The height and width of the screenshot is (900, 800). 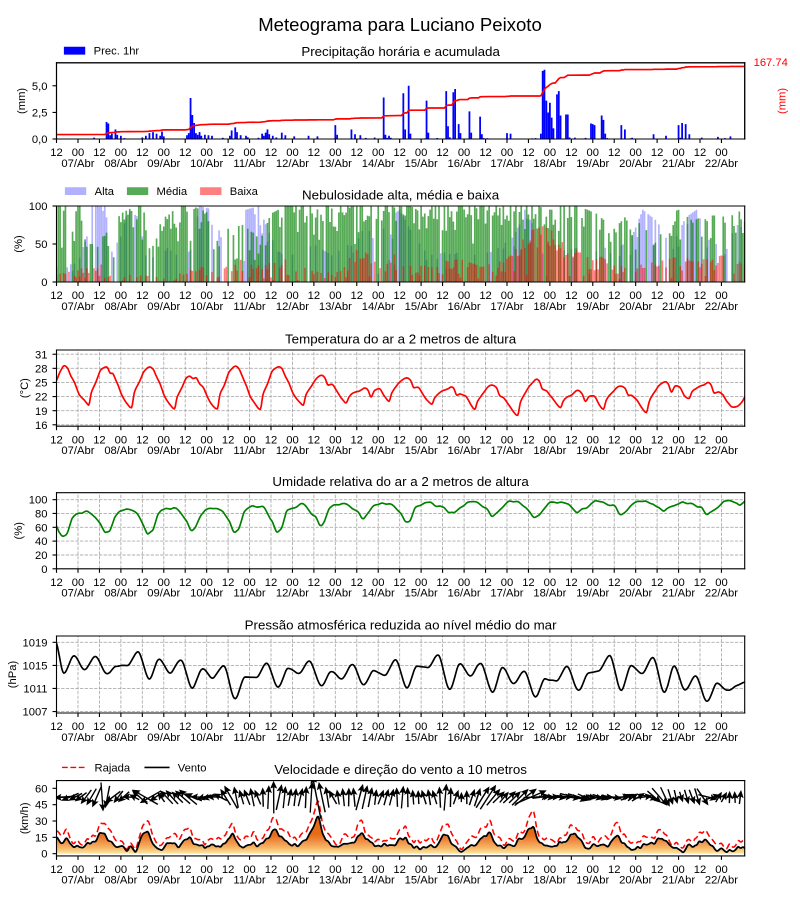 I want to click on svg-text:Meteograma para Luciano Peixot: Meteograma para Luciano Peixoto, so click(x=400, y=24).